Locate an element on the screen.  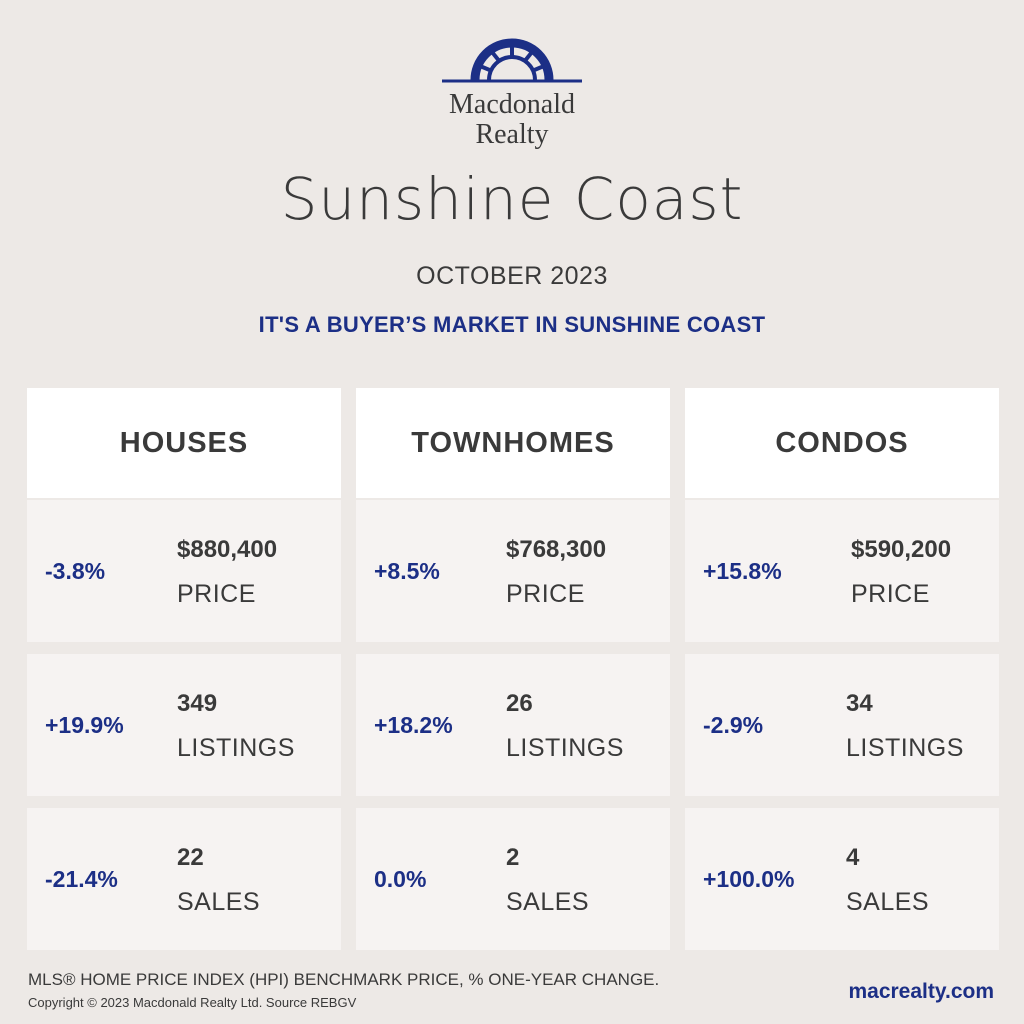
metric-card-listings: -2.9% 34 LISTINGS is located at coordinates (842, 725).